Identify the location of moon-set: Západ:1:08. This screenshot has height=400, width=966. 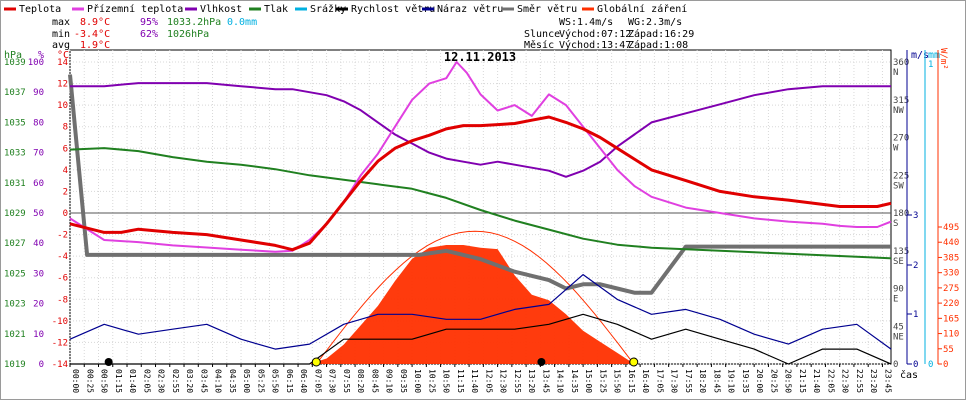
(658, 45).